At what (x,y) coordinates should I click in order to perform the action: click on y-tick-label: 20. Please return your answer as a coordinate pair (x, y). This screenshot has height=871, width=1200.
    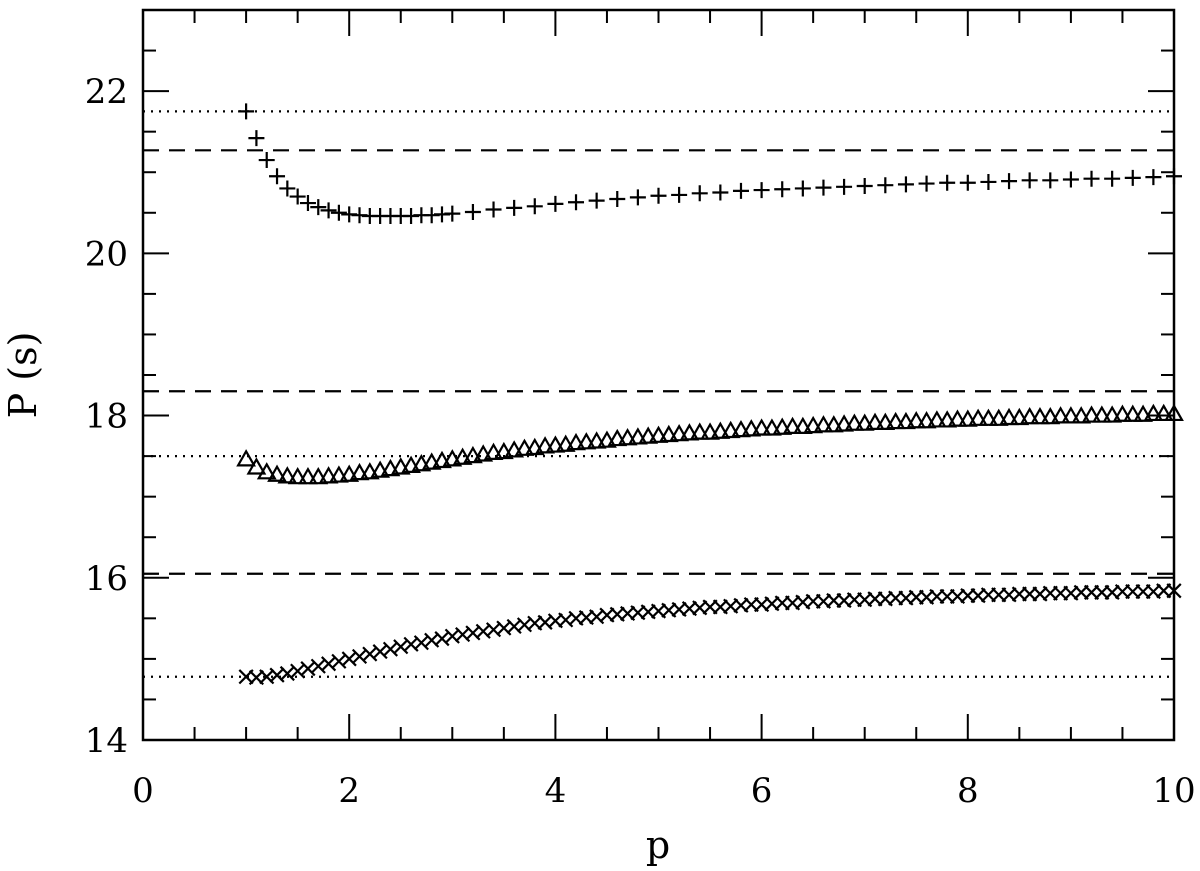
    Looking at the image, I should click on (106, 254).